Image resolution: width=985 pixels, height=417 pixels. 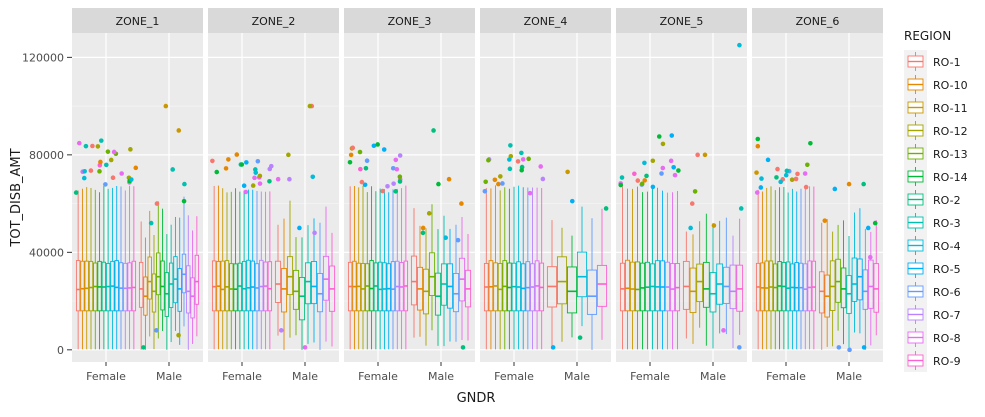 I want to click on facet-strip-label: ZONE_3, so click(x=410, y=21).